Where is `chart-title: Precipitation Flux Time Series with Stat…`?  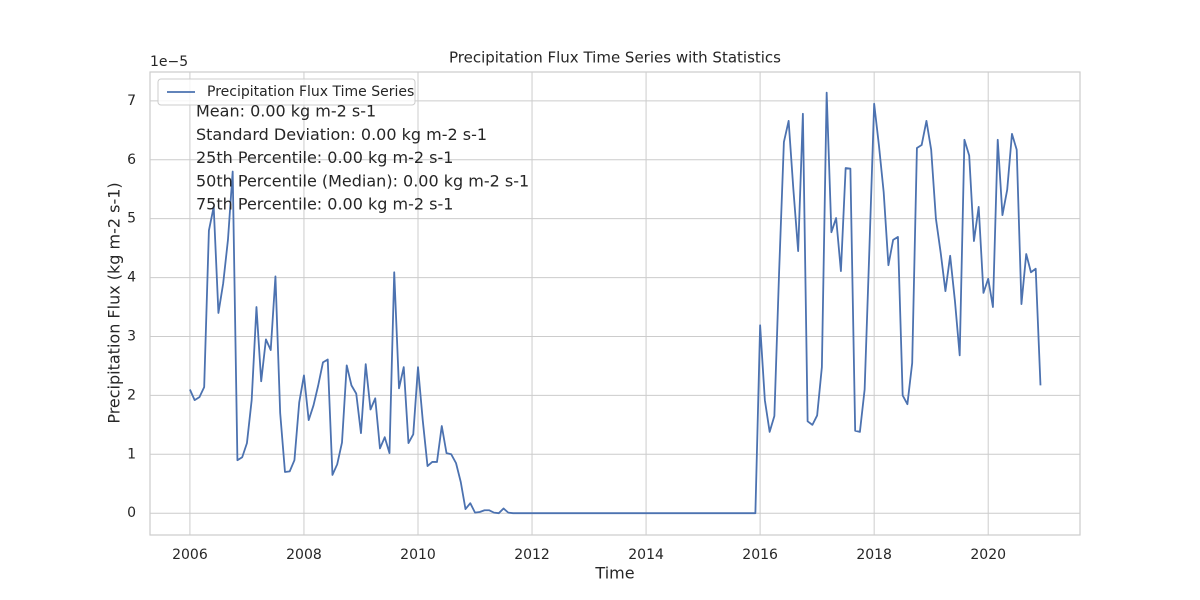 chart-title: Precipitation Flux Time Series with Stat… is located at coordinates (615, 58).